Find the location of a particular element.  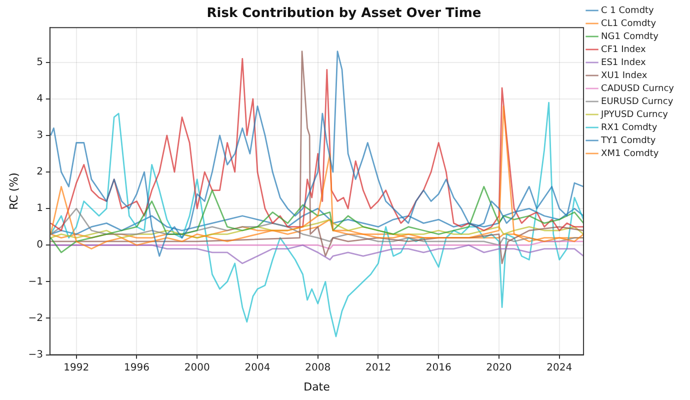

x-tick-label: 2024 is located at coordinates (559, 368).